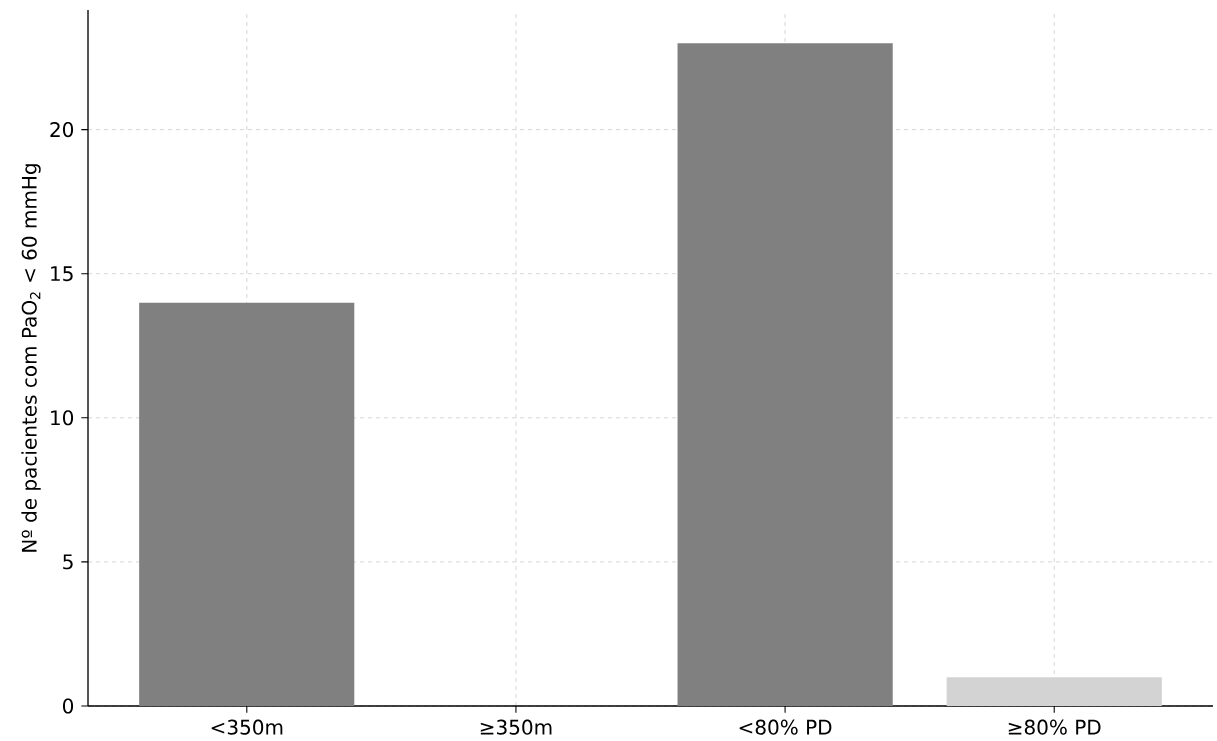  I want to click on y-tick-label: 10, so click(62, 418).